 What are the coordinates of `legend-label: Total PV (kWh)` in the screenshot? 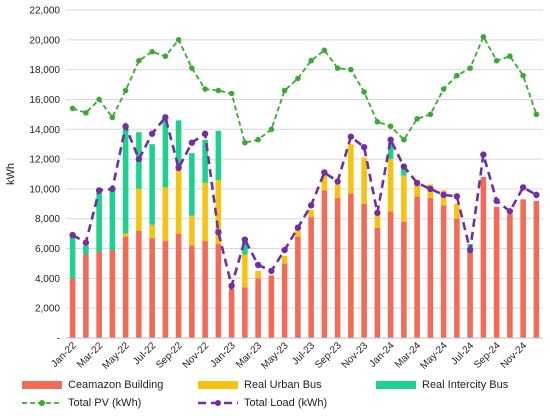 It's located at (104, 403).